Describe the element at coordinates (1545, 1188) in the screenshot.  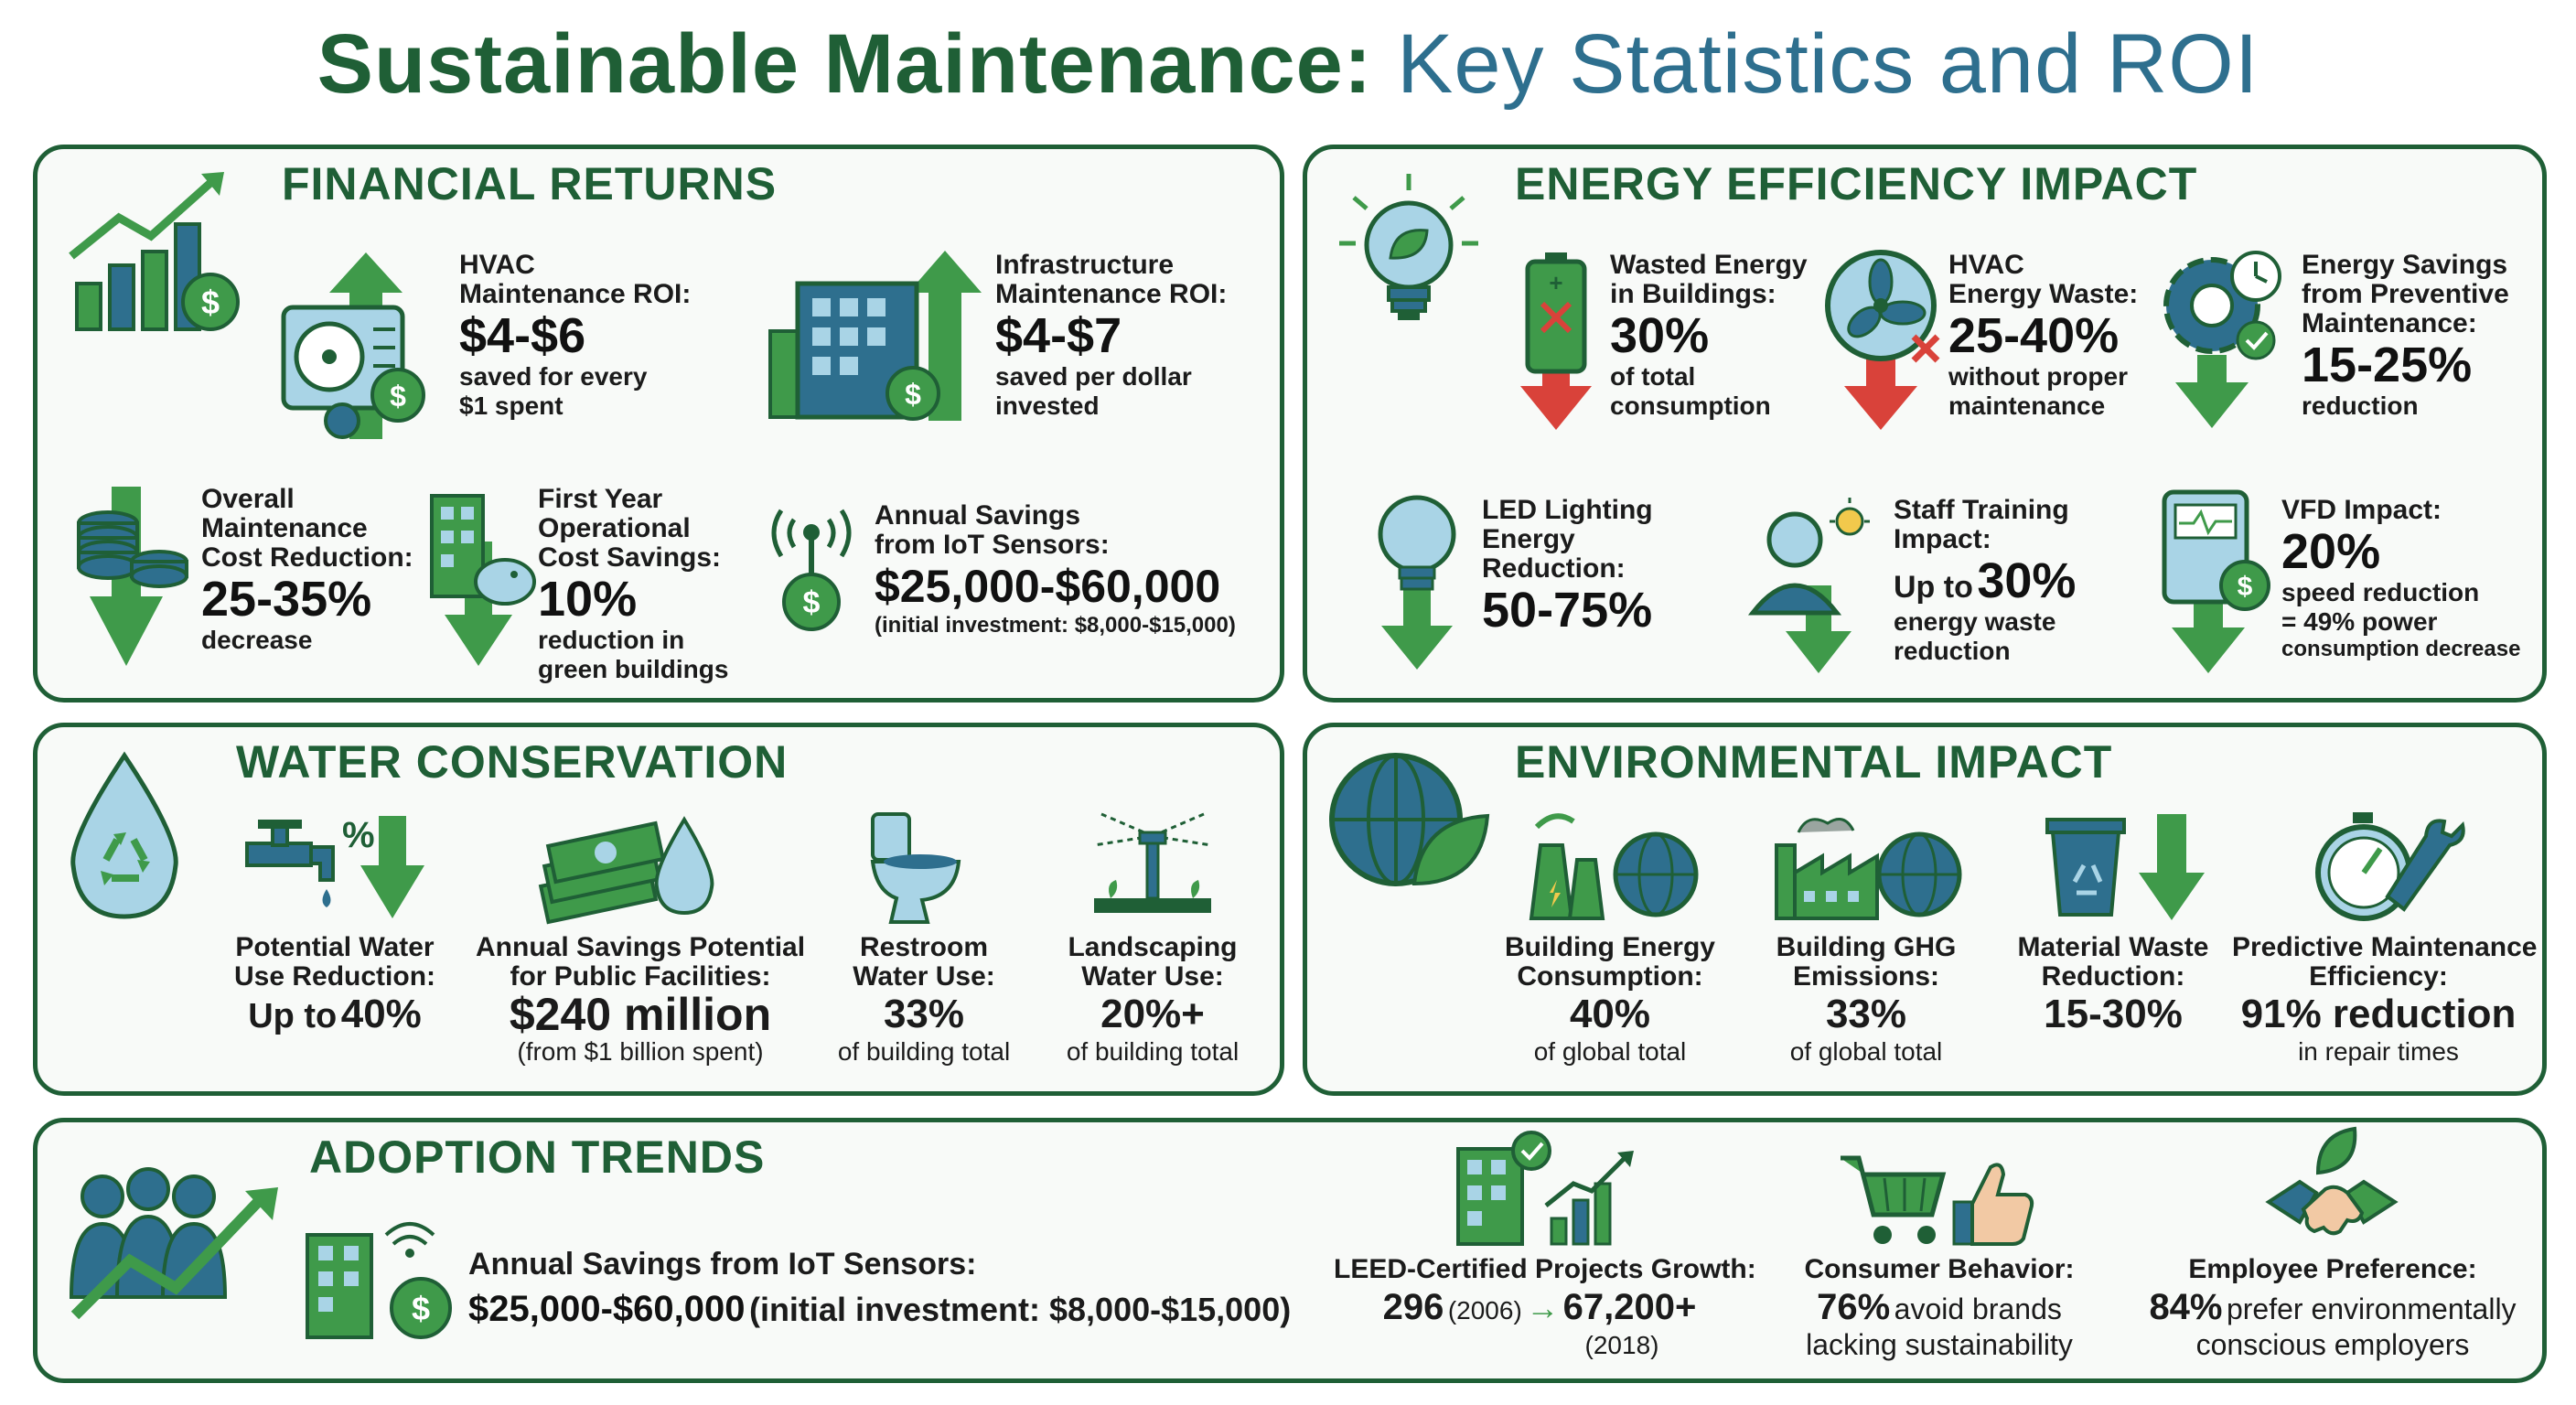
I see `leed-building-chart-icon` at that location.